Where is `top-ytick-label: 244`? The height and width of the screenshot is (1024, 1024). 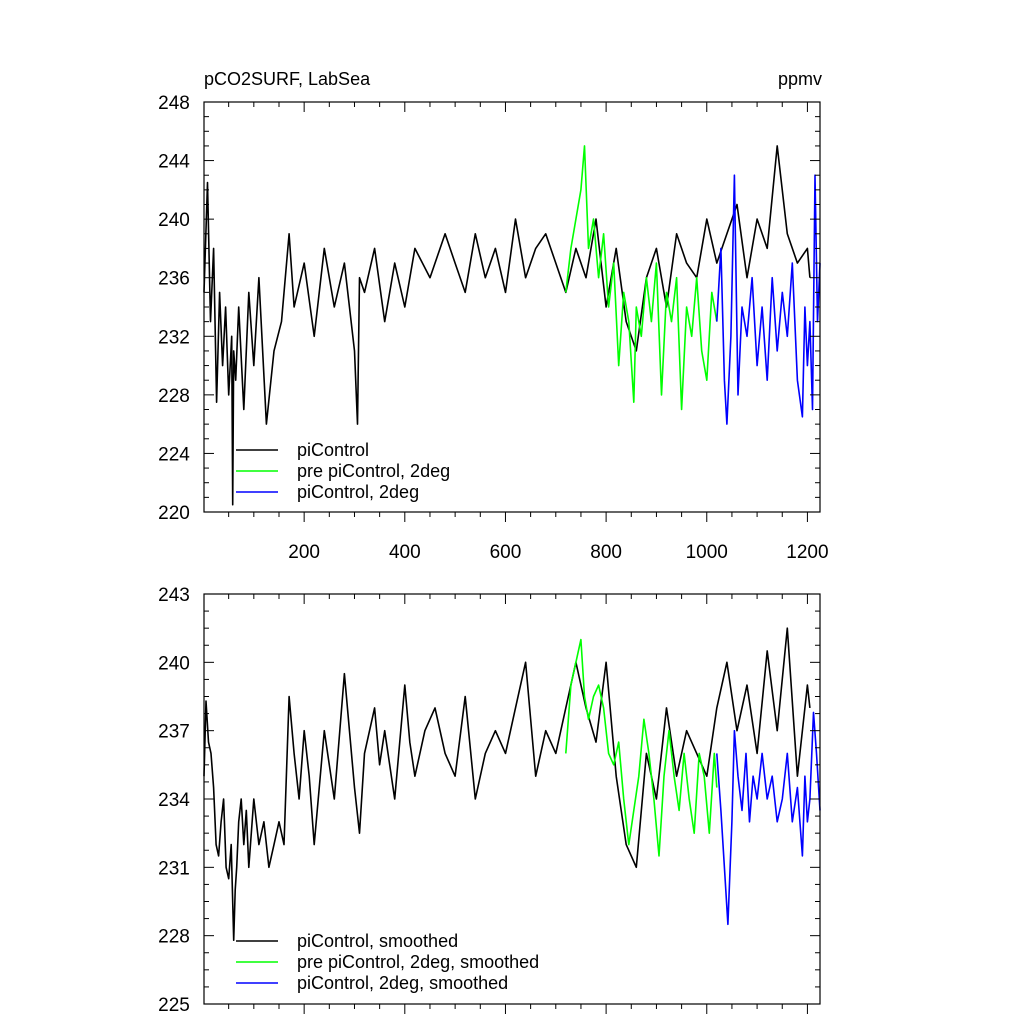
top-ytick-label: 244 is located at coordinates (174, 162).